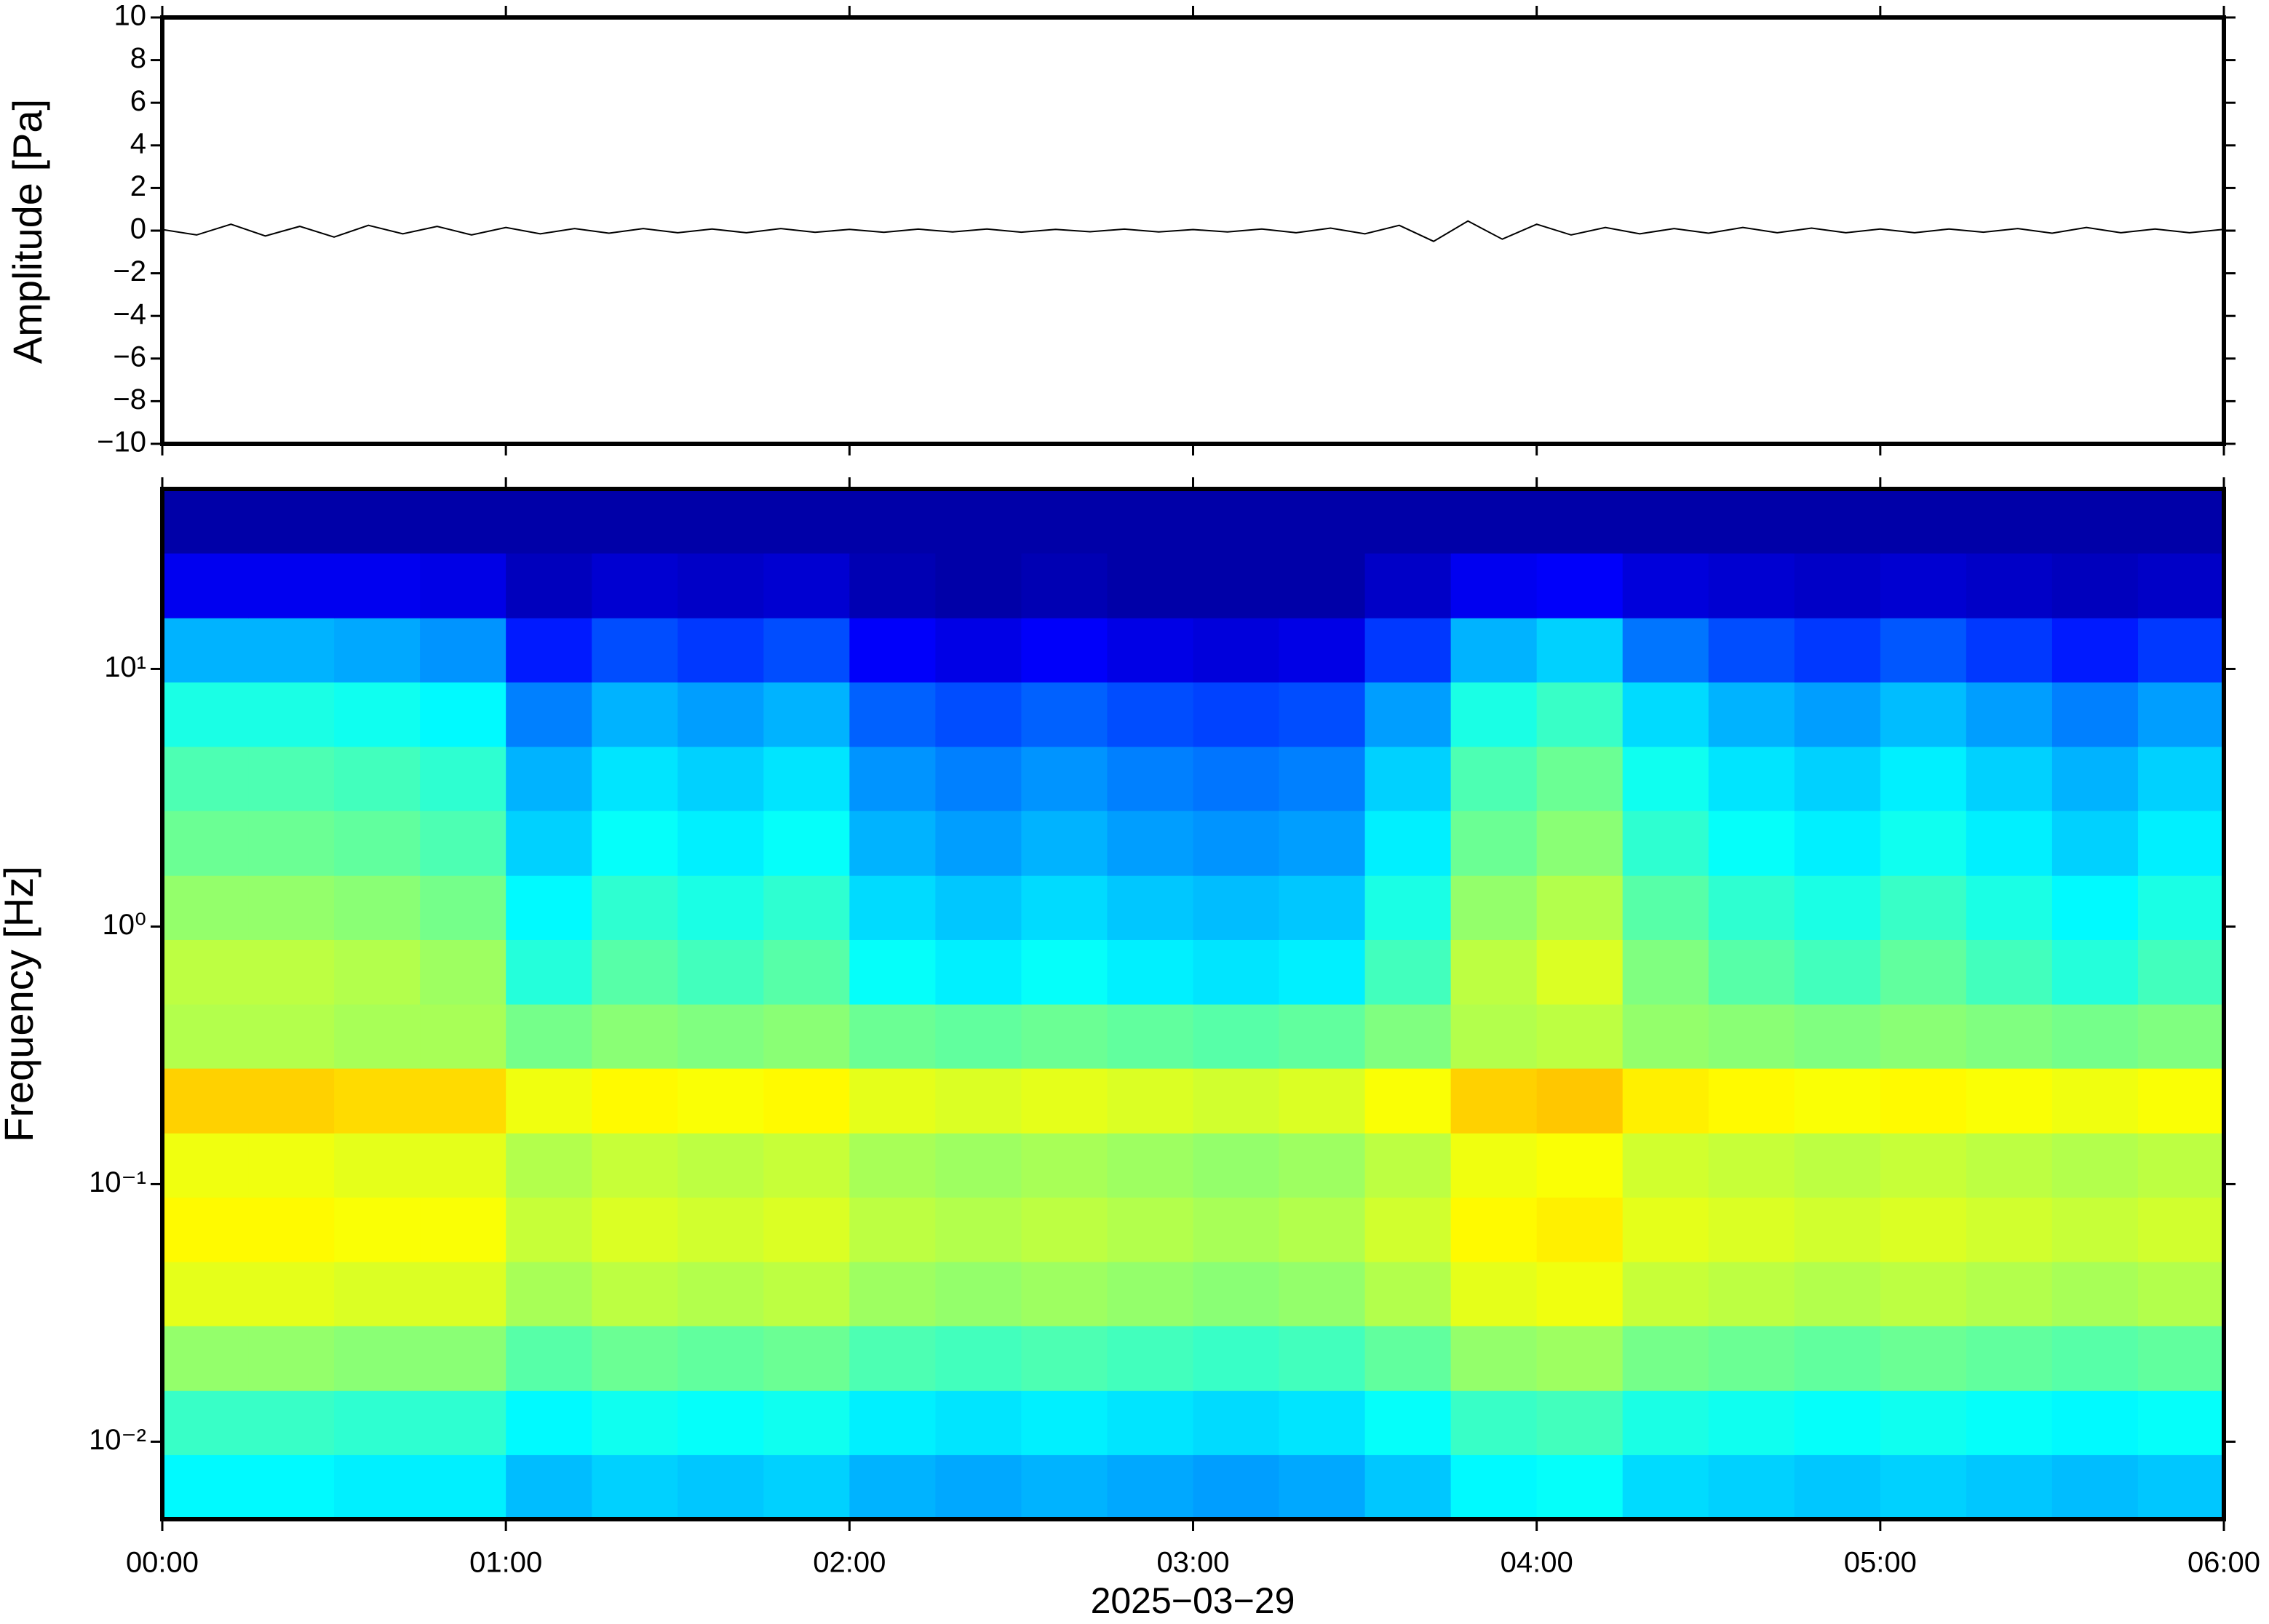 The width and height of the screenshot is (2269, 1624). I want to click on y-axis-label: Amplitude [Pa], so click(27, 231).